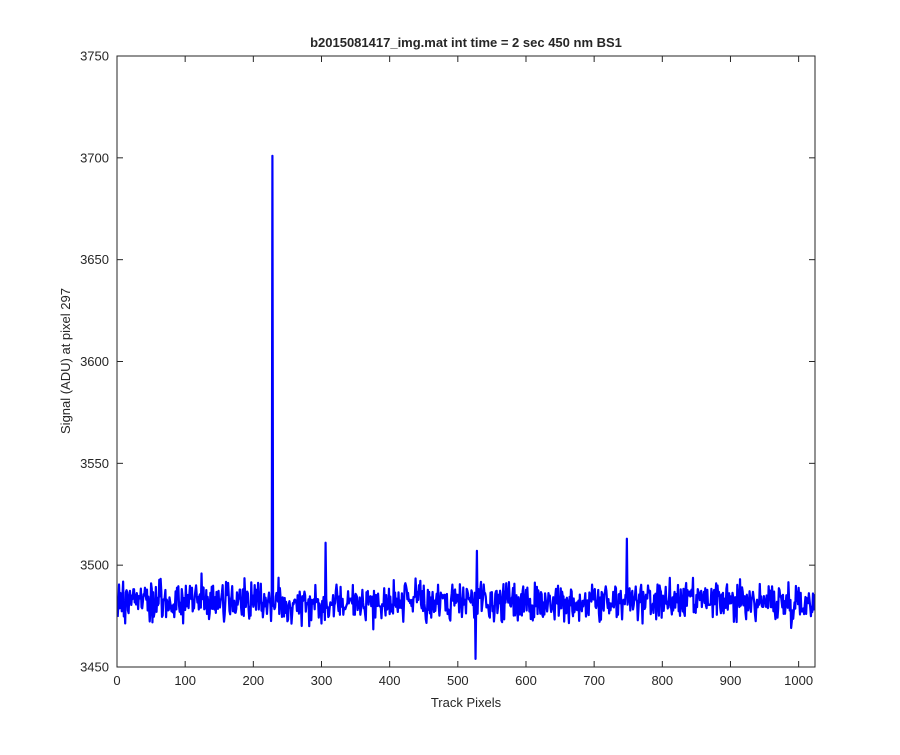  Describe the element at coordinates (458, 680) in the screenshot. I see `x-tick-label: 500` at that location.